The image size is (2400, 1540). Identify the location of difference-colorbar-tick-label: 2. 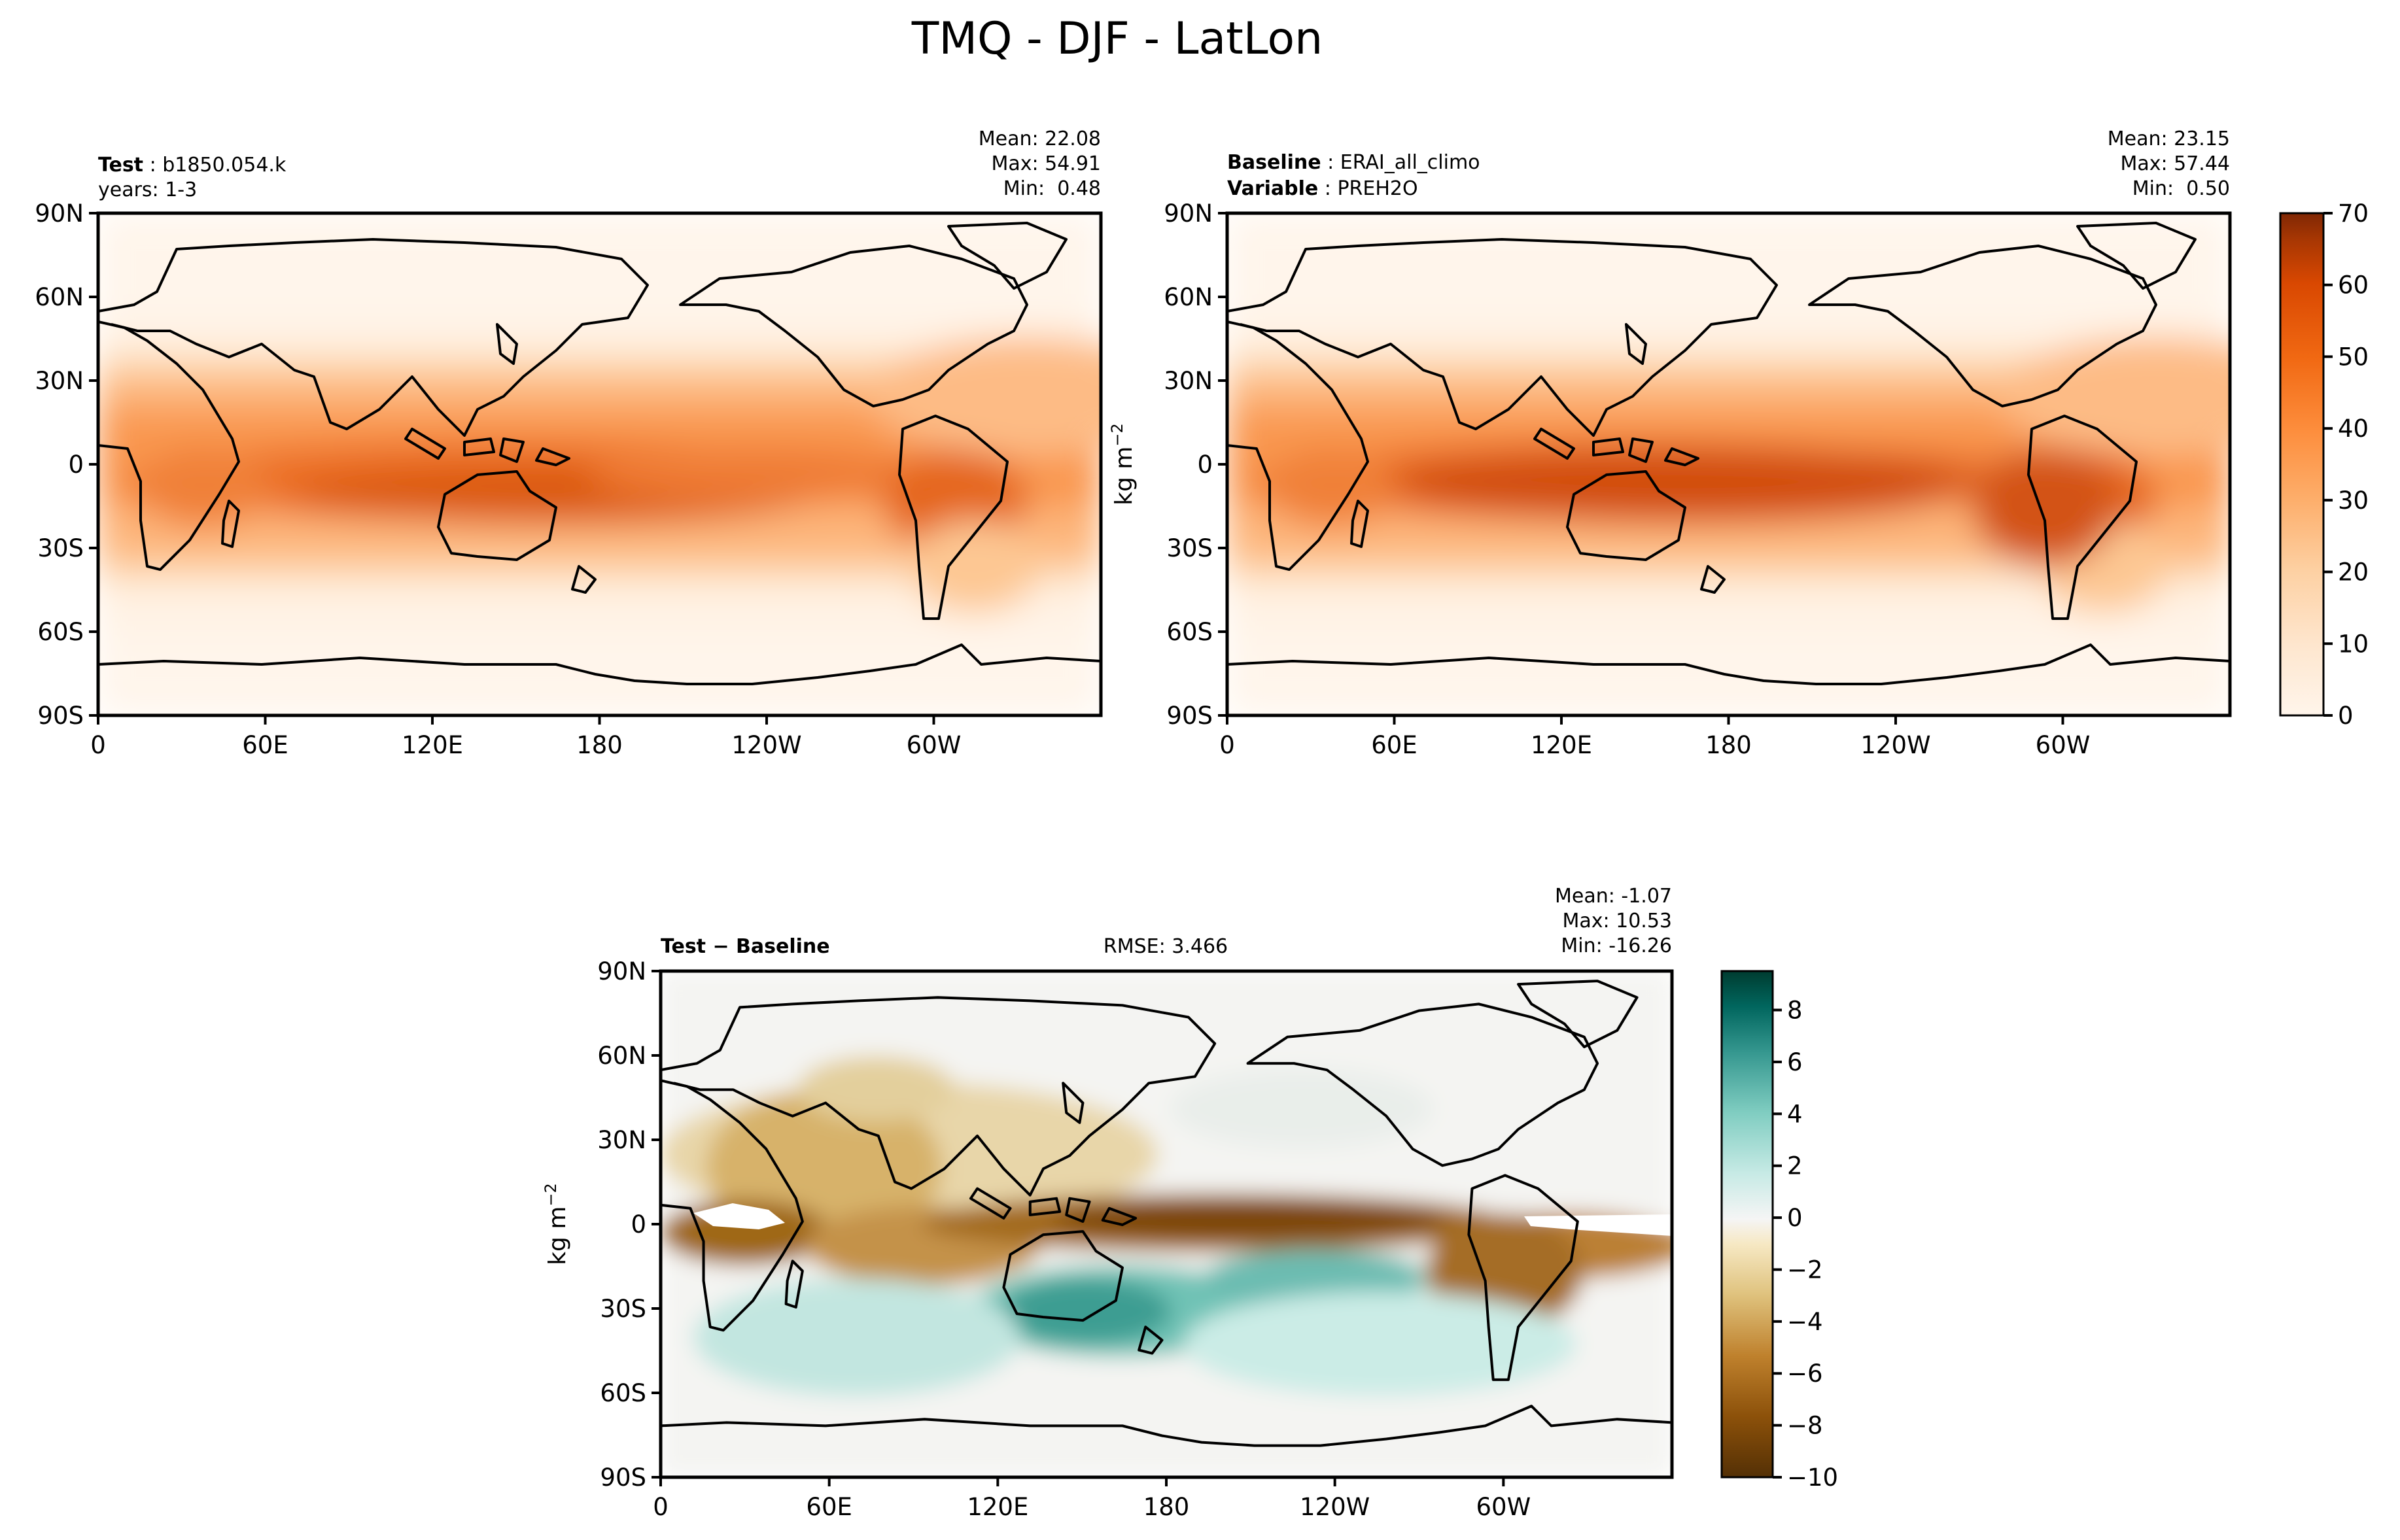
(1795, 1166).